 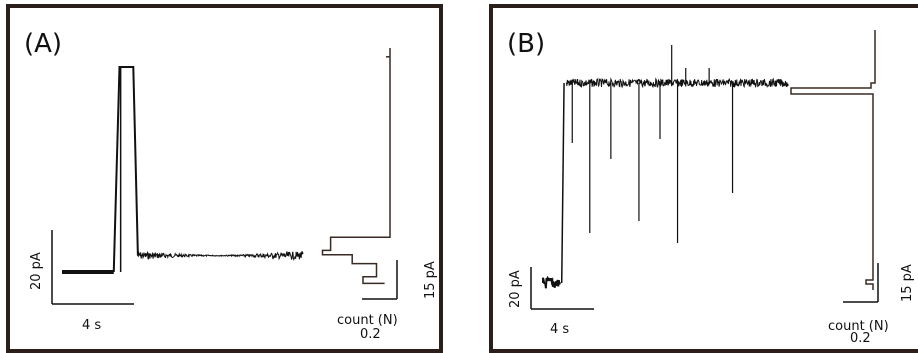 What do you see at coordinates (125, 169) in the screenshot?
I see `spike-segment` at bounding box center [125, 169].